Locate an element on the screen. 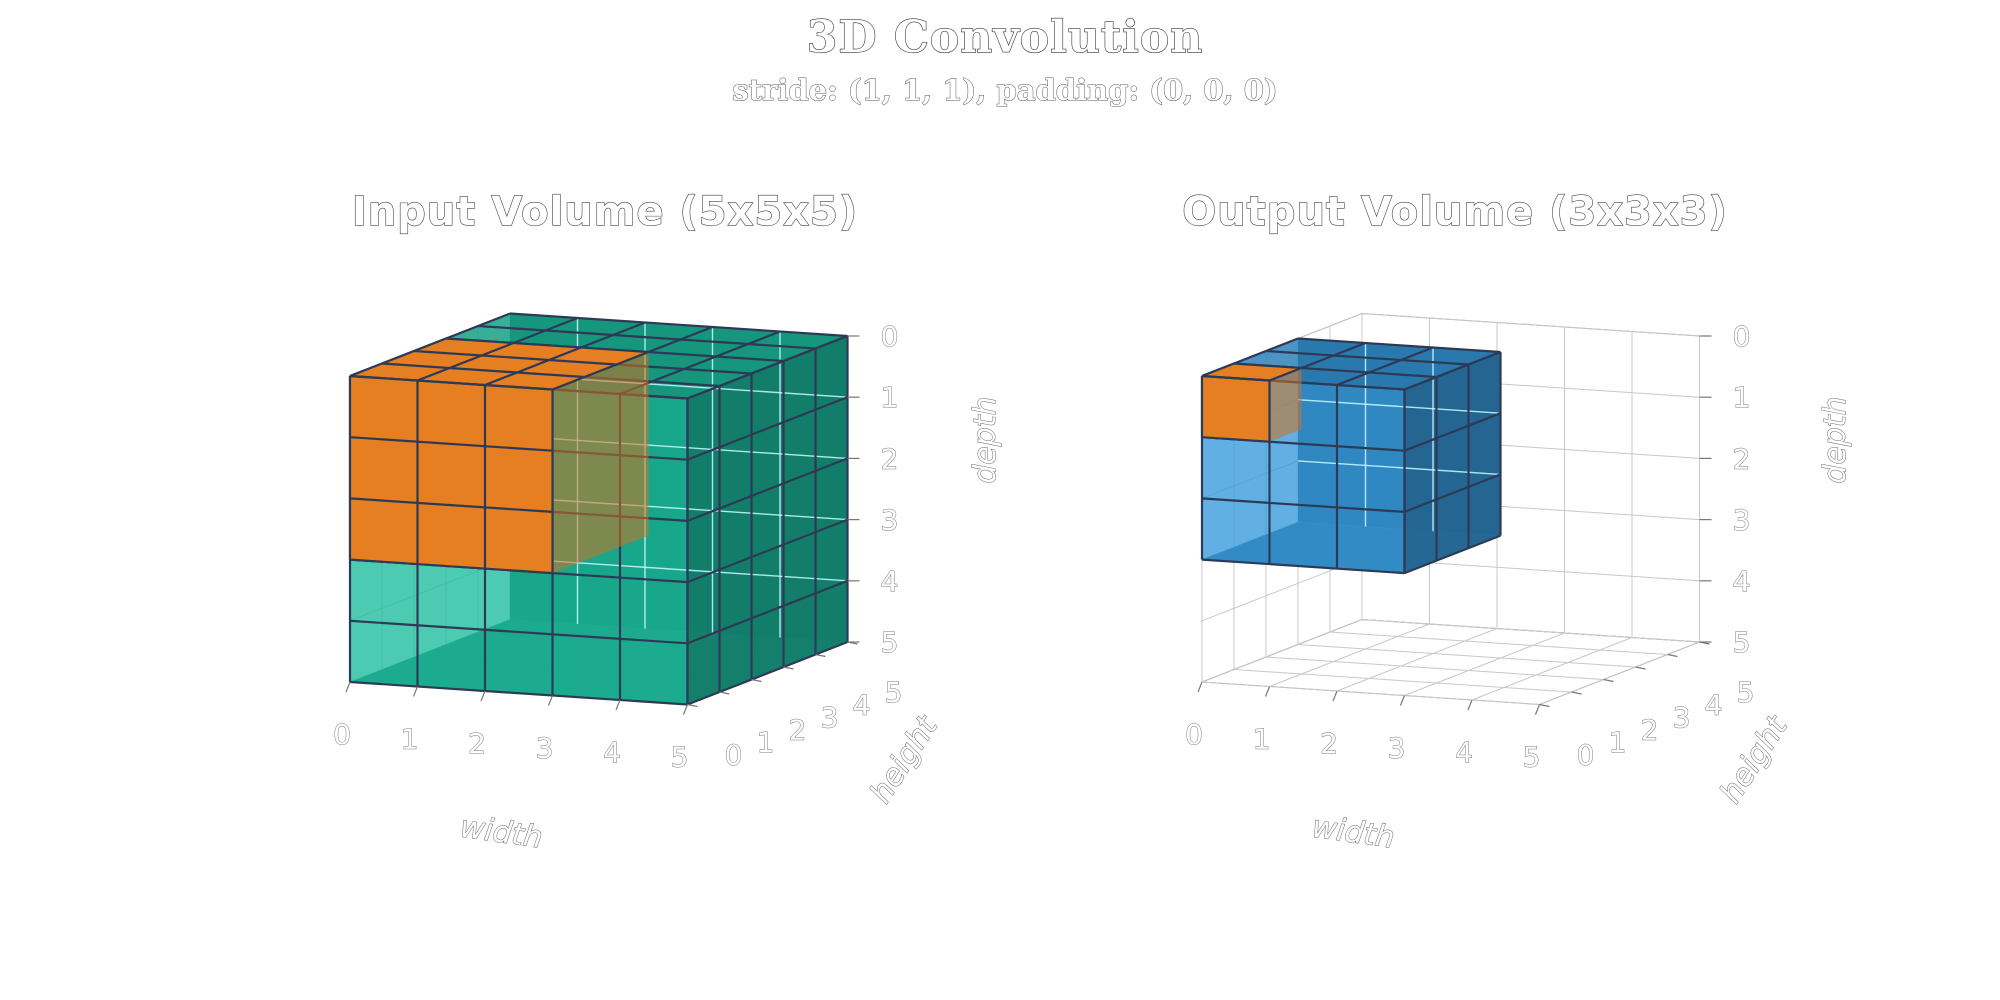  input-y-tick-label: 4 is located at coordinates (862, 705).